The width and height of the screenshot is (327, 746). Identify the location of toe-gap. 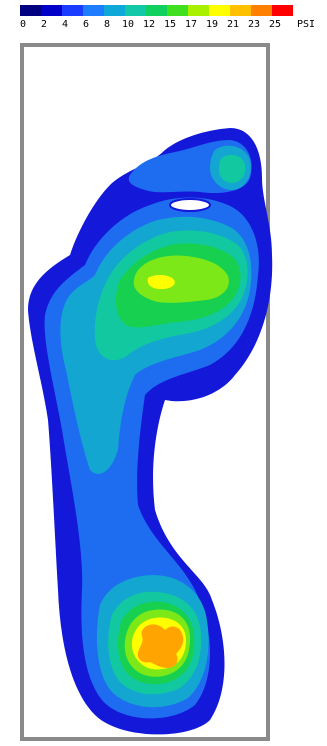
(190, 205).